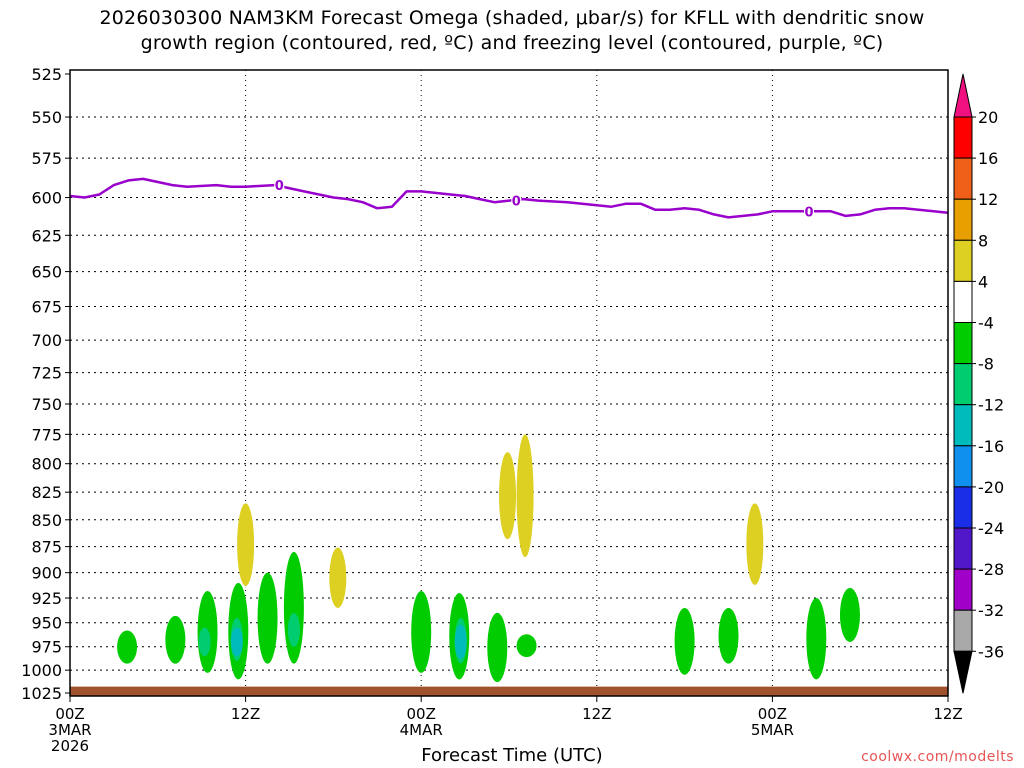 Image resolution: width=1024 pixels, height=768 pixels. Describe the element at coordinates (991, 487) in the screenshot. I see `colorbar-label: -20` at that location.